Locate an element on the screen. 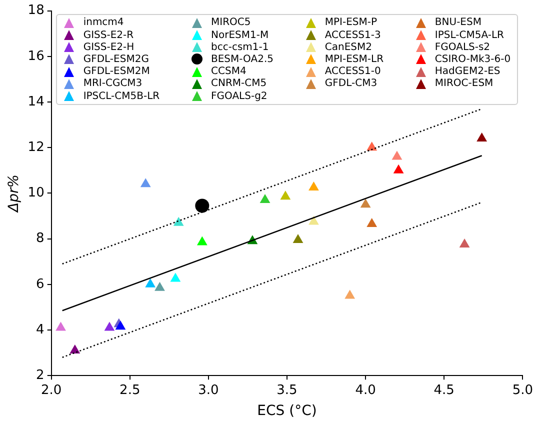 Image resolution: width=536 pixels, height=424 pixels. x-tick-label: 2.5 is located at coordinates (130, 390).